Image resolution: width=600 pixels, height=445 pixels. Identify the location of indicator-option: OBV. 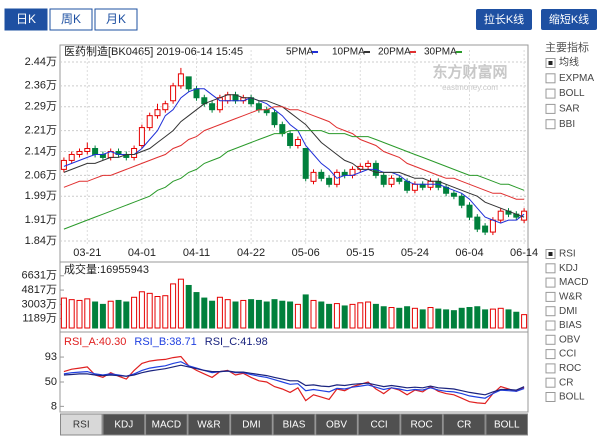
(562, 339).